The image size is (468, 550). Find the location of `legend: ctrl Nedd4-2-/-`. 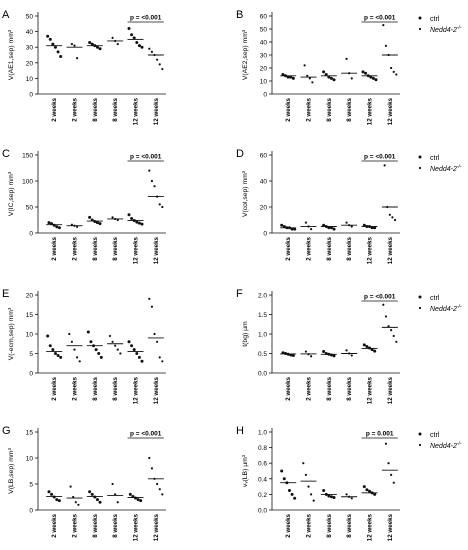

legend: ctrl Nedd4-2-/- is located at coordinates (440, 164).